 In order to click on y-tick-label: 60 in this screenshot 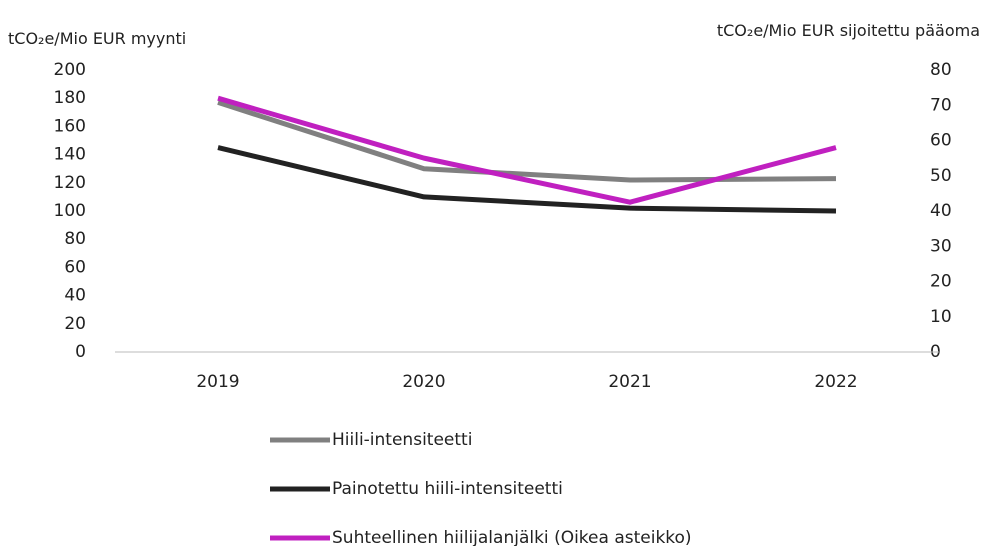, I will do `click(75, 267)`.